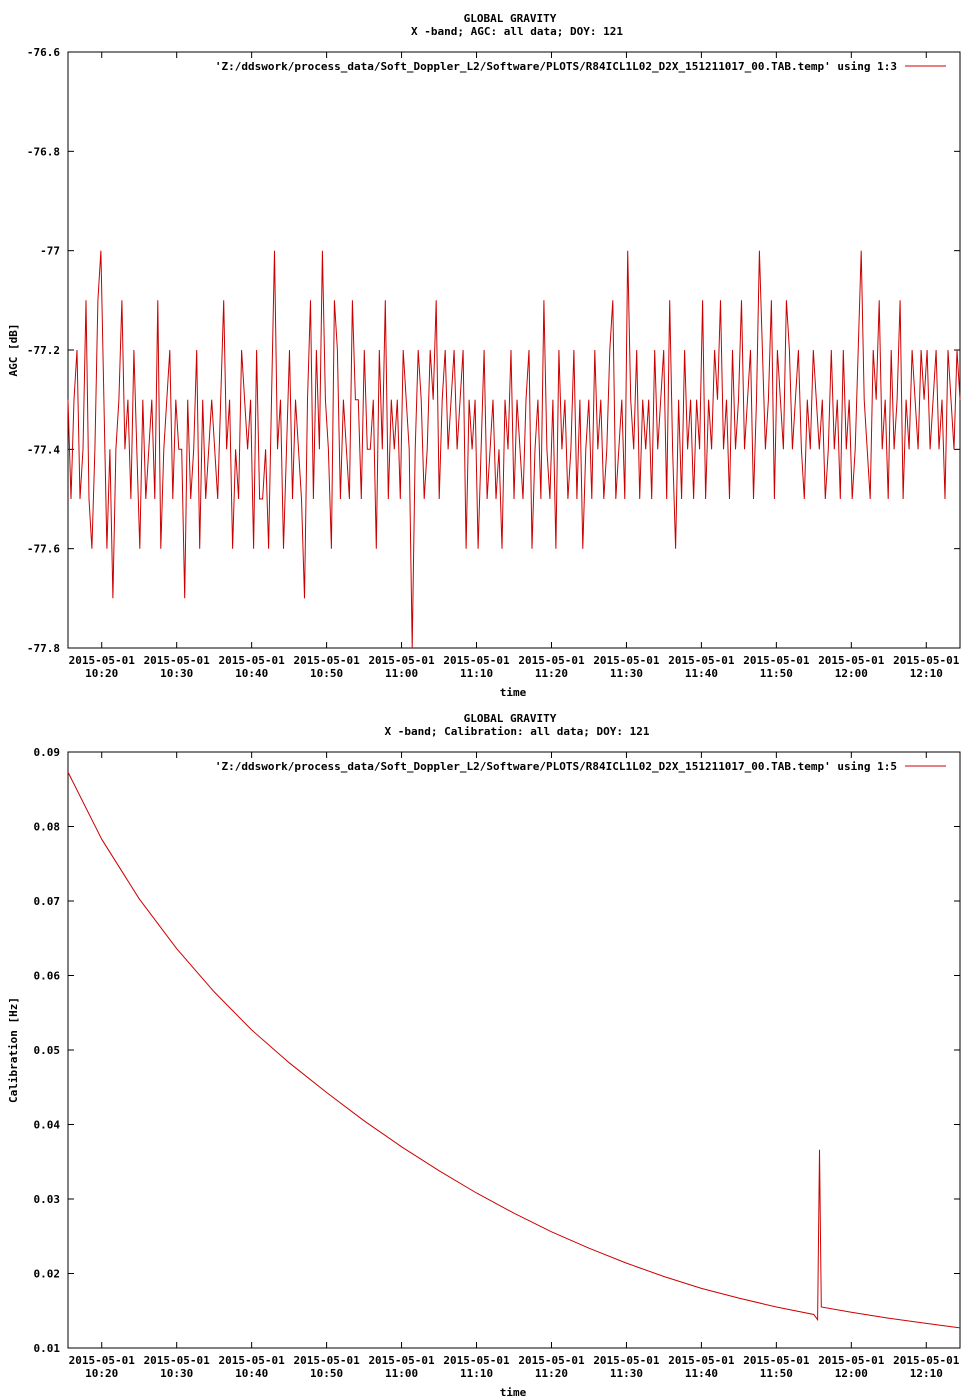  What do you see at coordinates (47, 1050) in the screenshot?
I see `y-tick-label: 0.05` at bounding box center [47, 1050].